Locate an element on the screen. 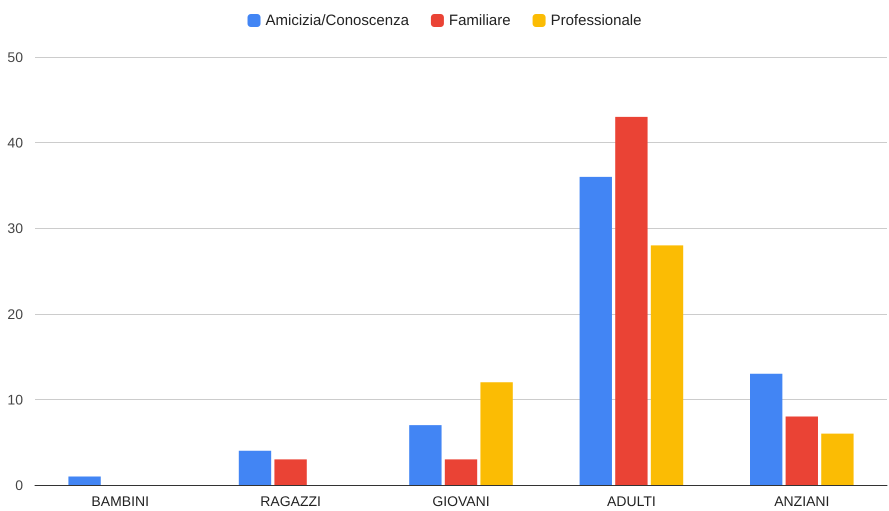 This screenshot has width=889, height=511. x-tick-label: ADULTI is located at coordinates (631, 501).